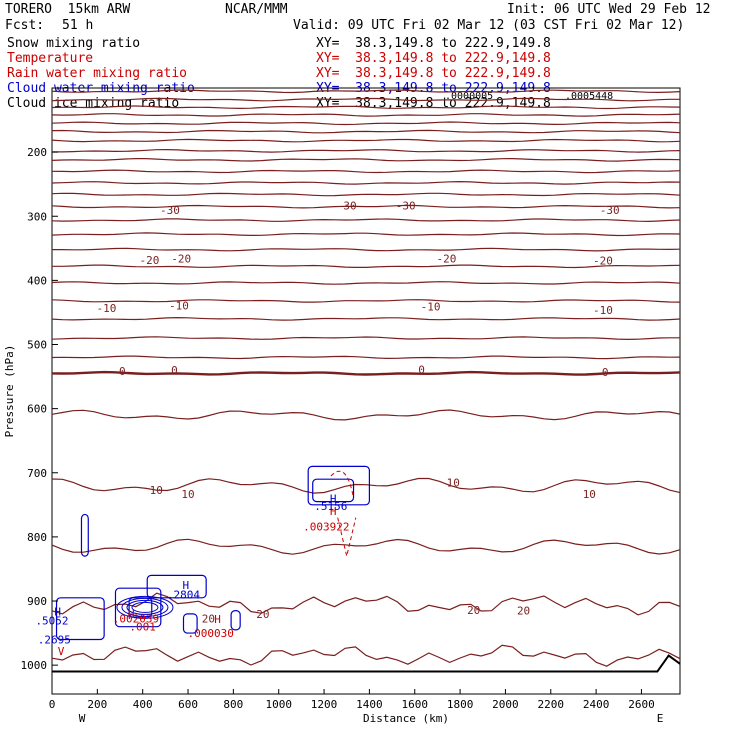 The image size is (740, 740). I want to click on x-tick-label: 1600, so click(414, 704).